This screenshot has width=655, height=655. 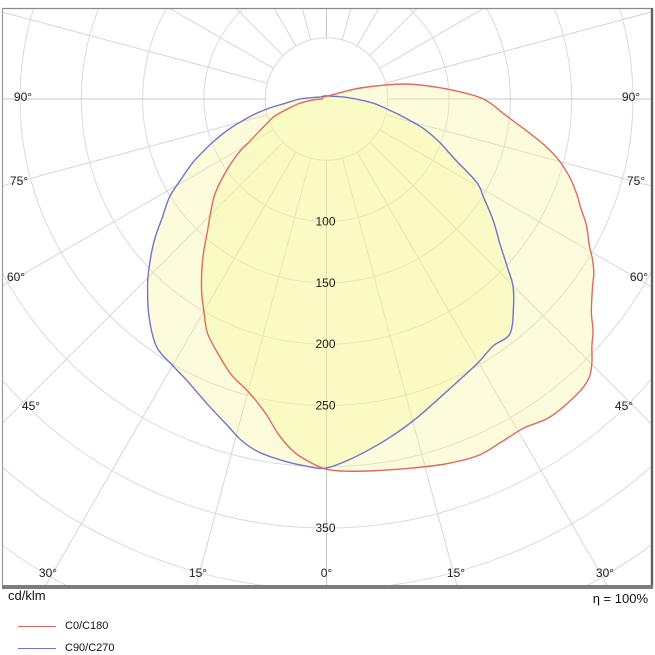 What do you see at coordinates (37, 648) in the screenshot?
I see `c90-c270-line-swatch` at bounding box center [37, 648].